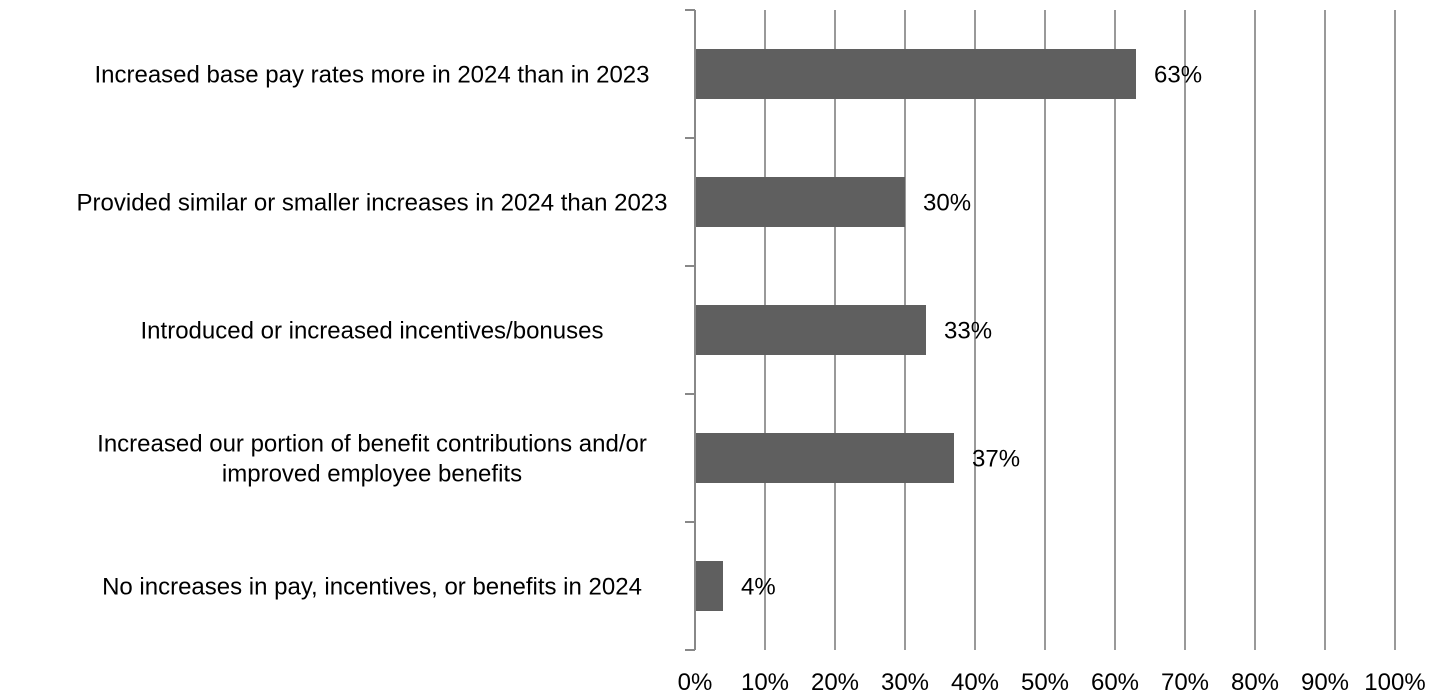 The width and height of the screenshot is (1455, 698). Describe the element at coordinates (765, 682) in the screenshot. I see `x-tick-label-10: 10%` at that location.